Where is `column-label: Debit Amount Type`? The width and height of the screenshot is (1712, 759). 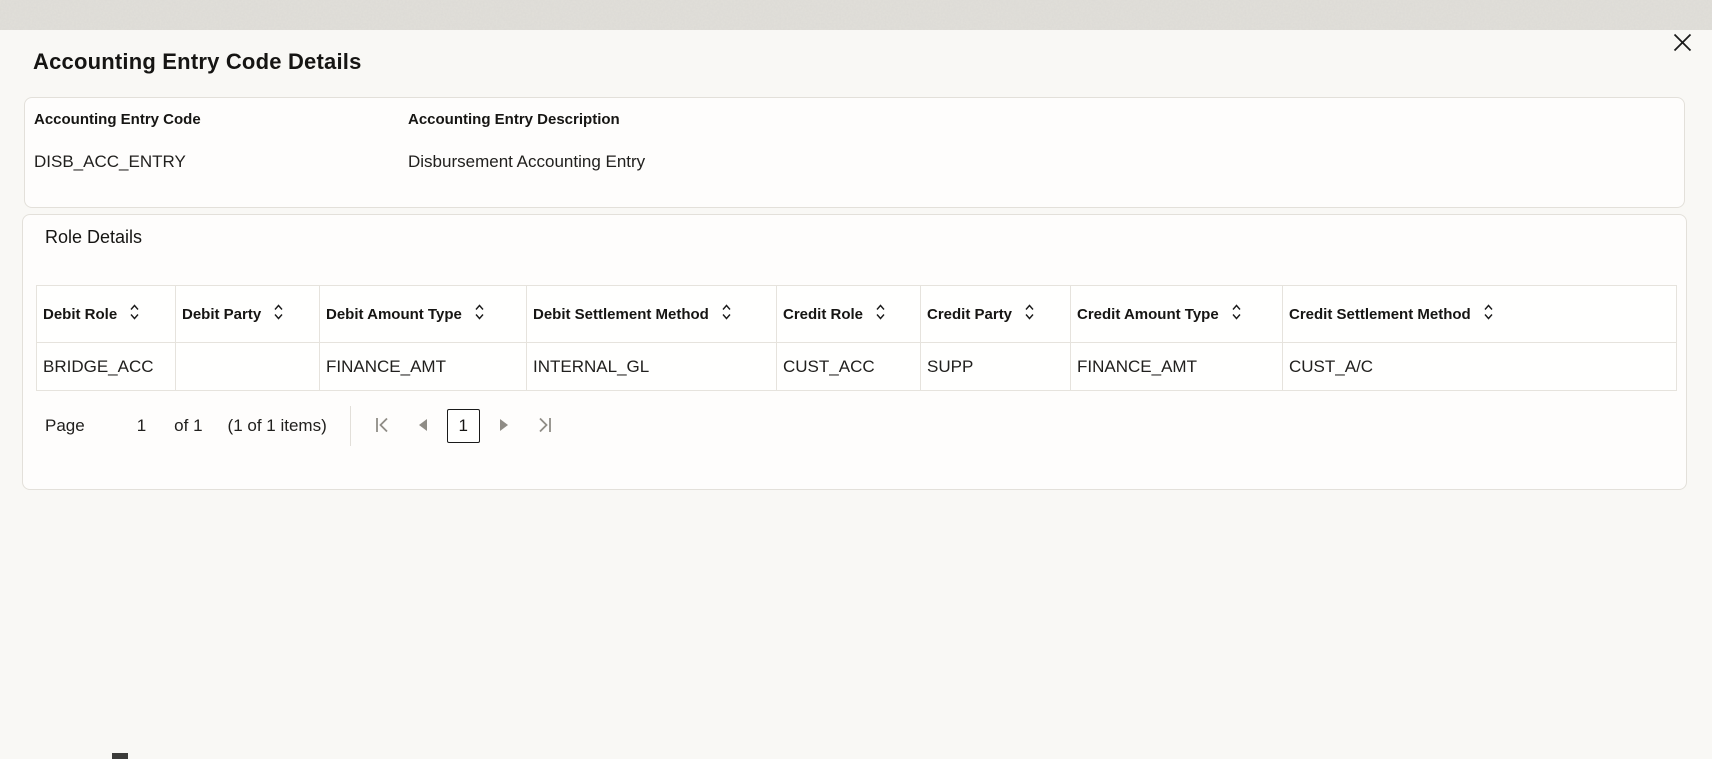
column-label: Debit Amount Type is located at coordinates (394, 314).